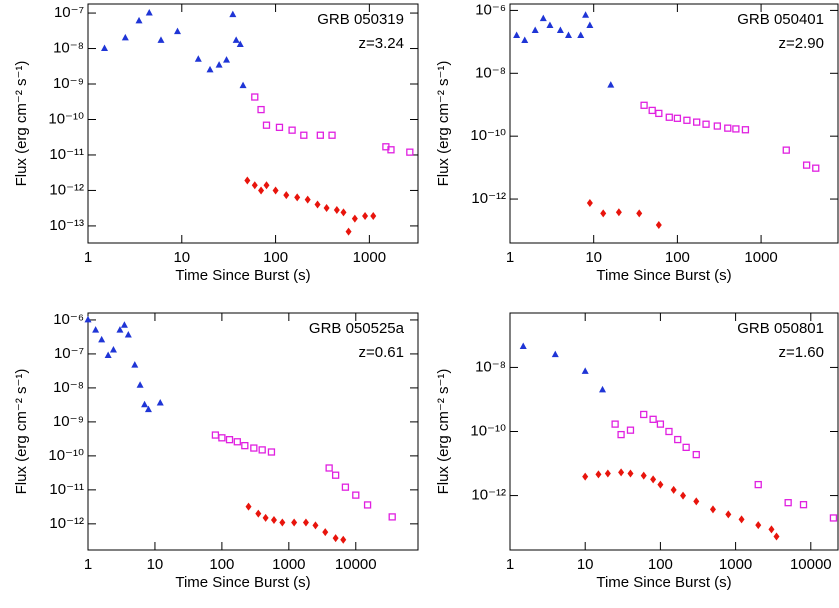 The image size is (839, 608). What do you see at coordinates (381, 43) in the screenshot?
I see `annotation: z=3.24` at bounding box center [381, 43].